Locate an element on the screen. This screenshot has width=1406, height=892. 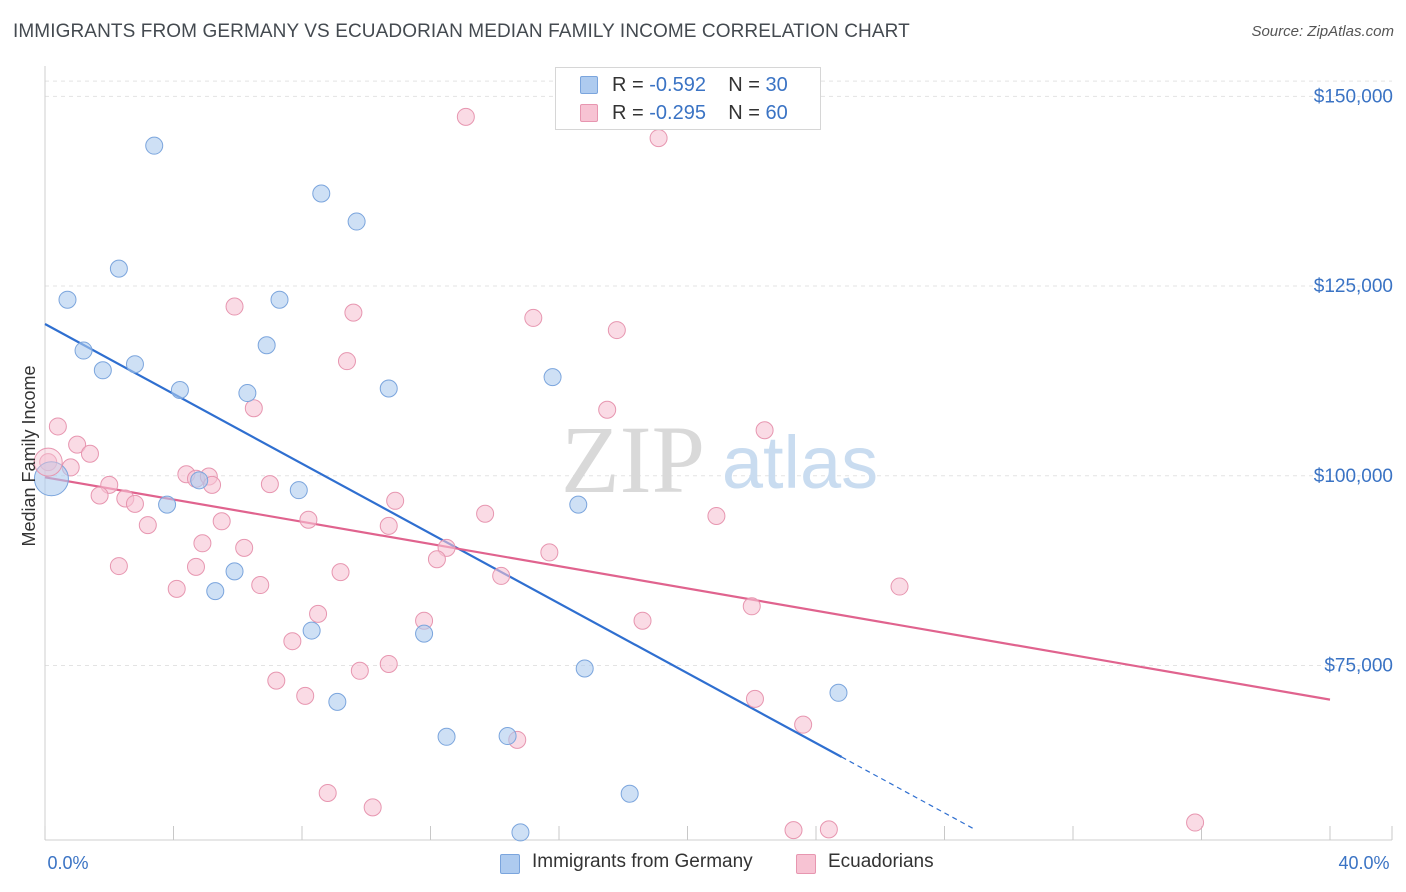
x-tick-label-max: 40.0% is located at coordinates (1363, 863).